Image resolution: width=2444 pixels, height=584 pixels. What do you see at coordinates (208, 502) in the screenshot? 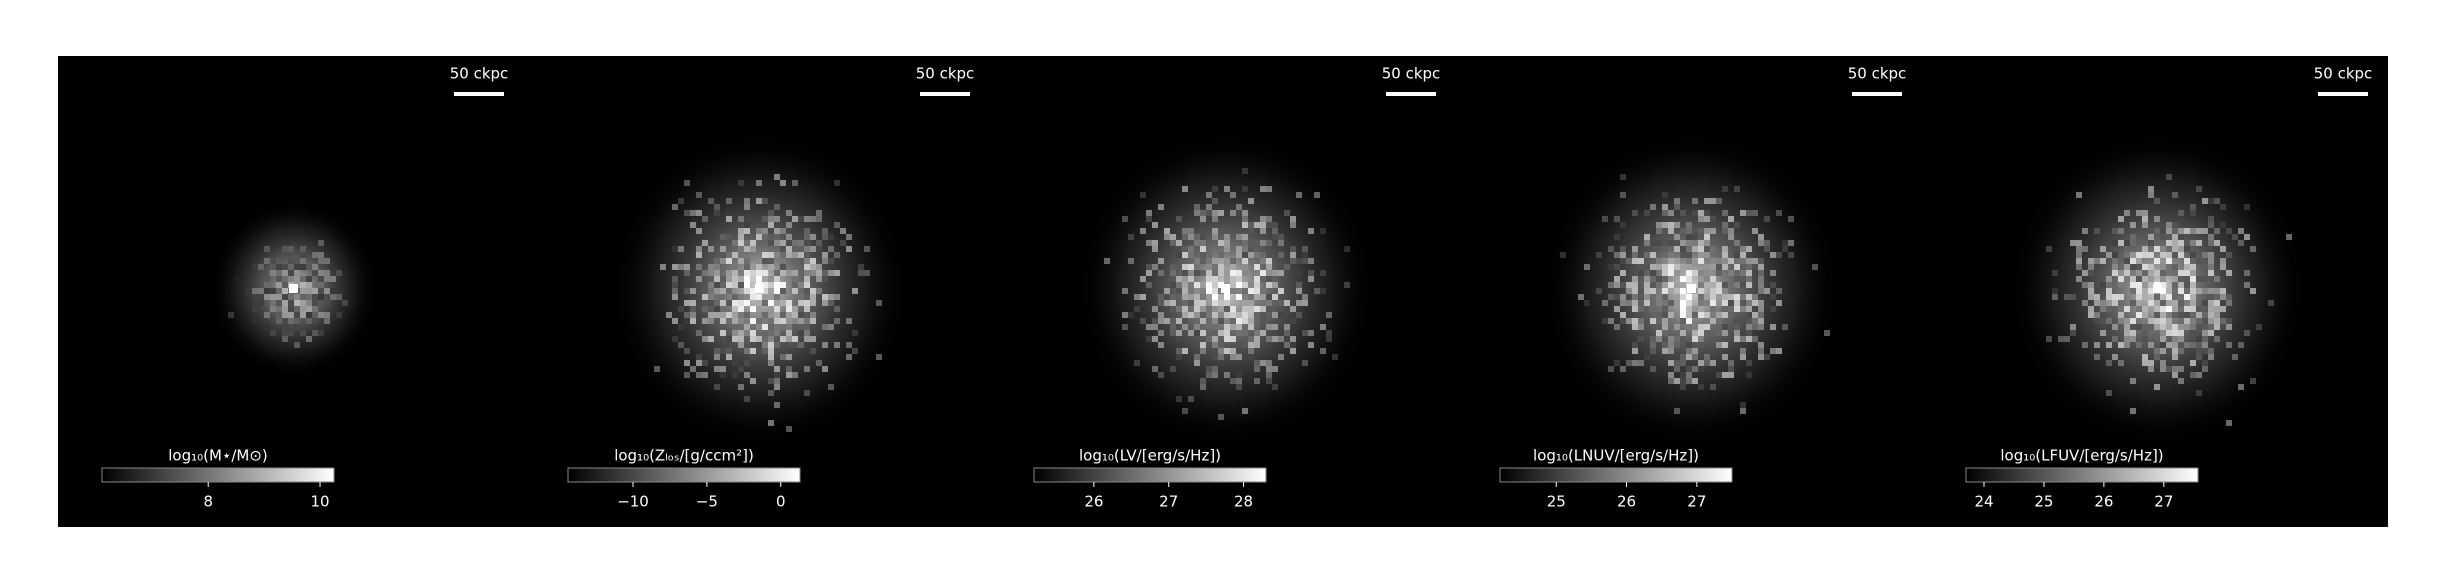
I see `colorbar-tick-label: 8` at bounding box center [208, 502].